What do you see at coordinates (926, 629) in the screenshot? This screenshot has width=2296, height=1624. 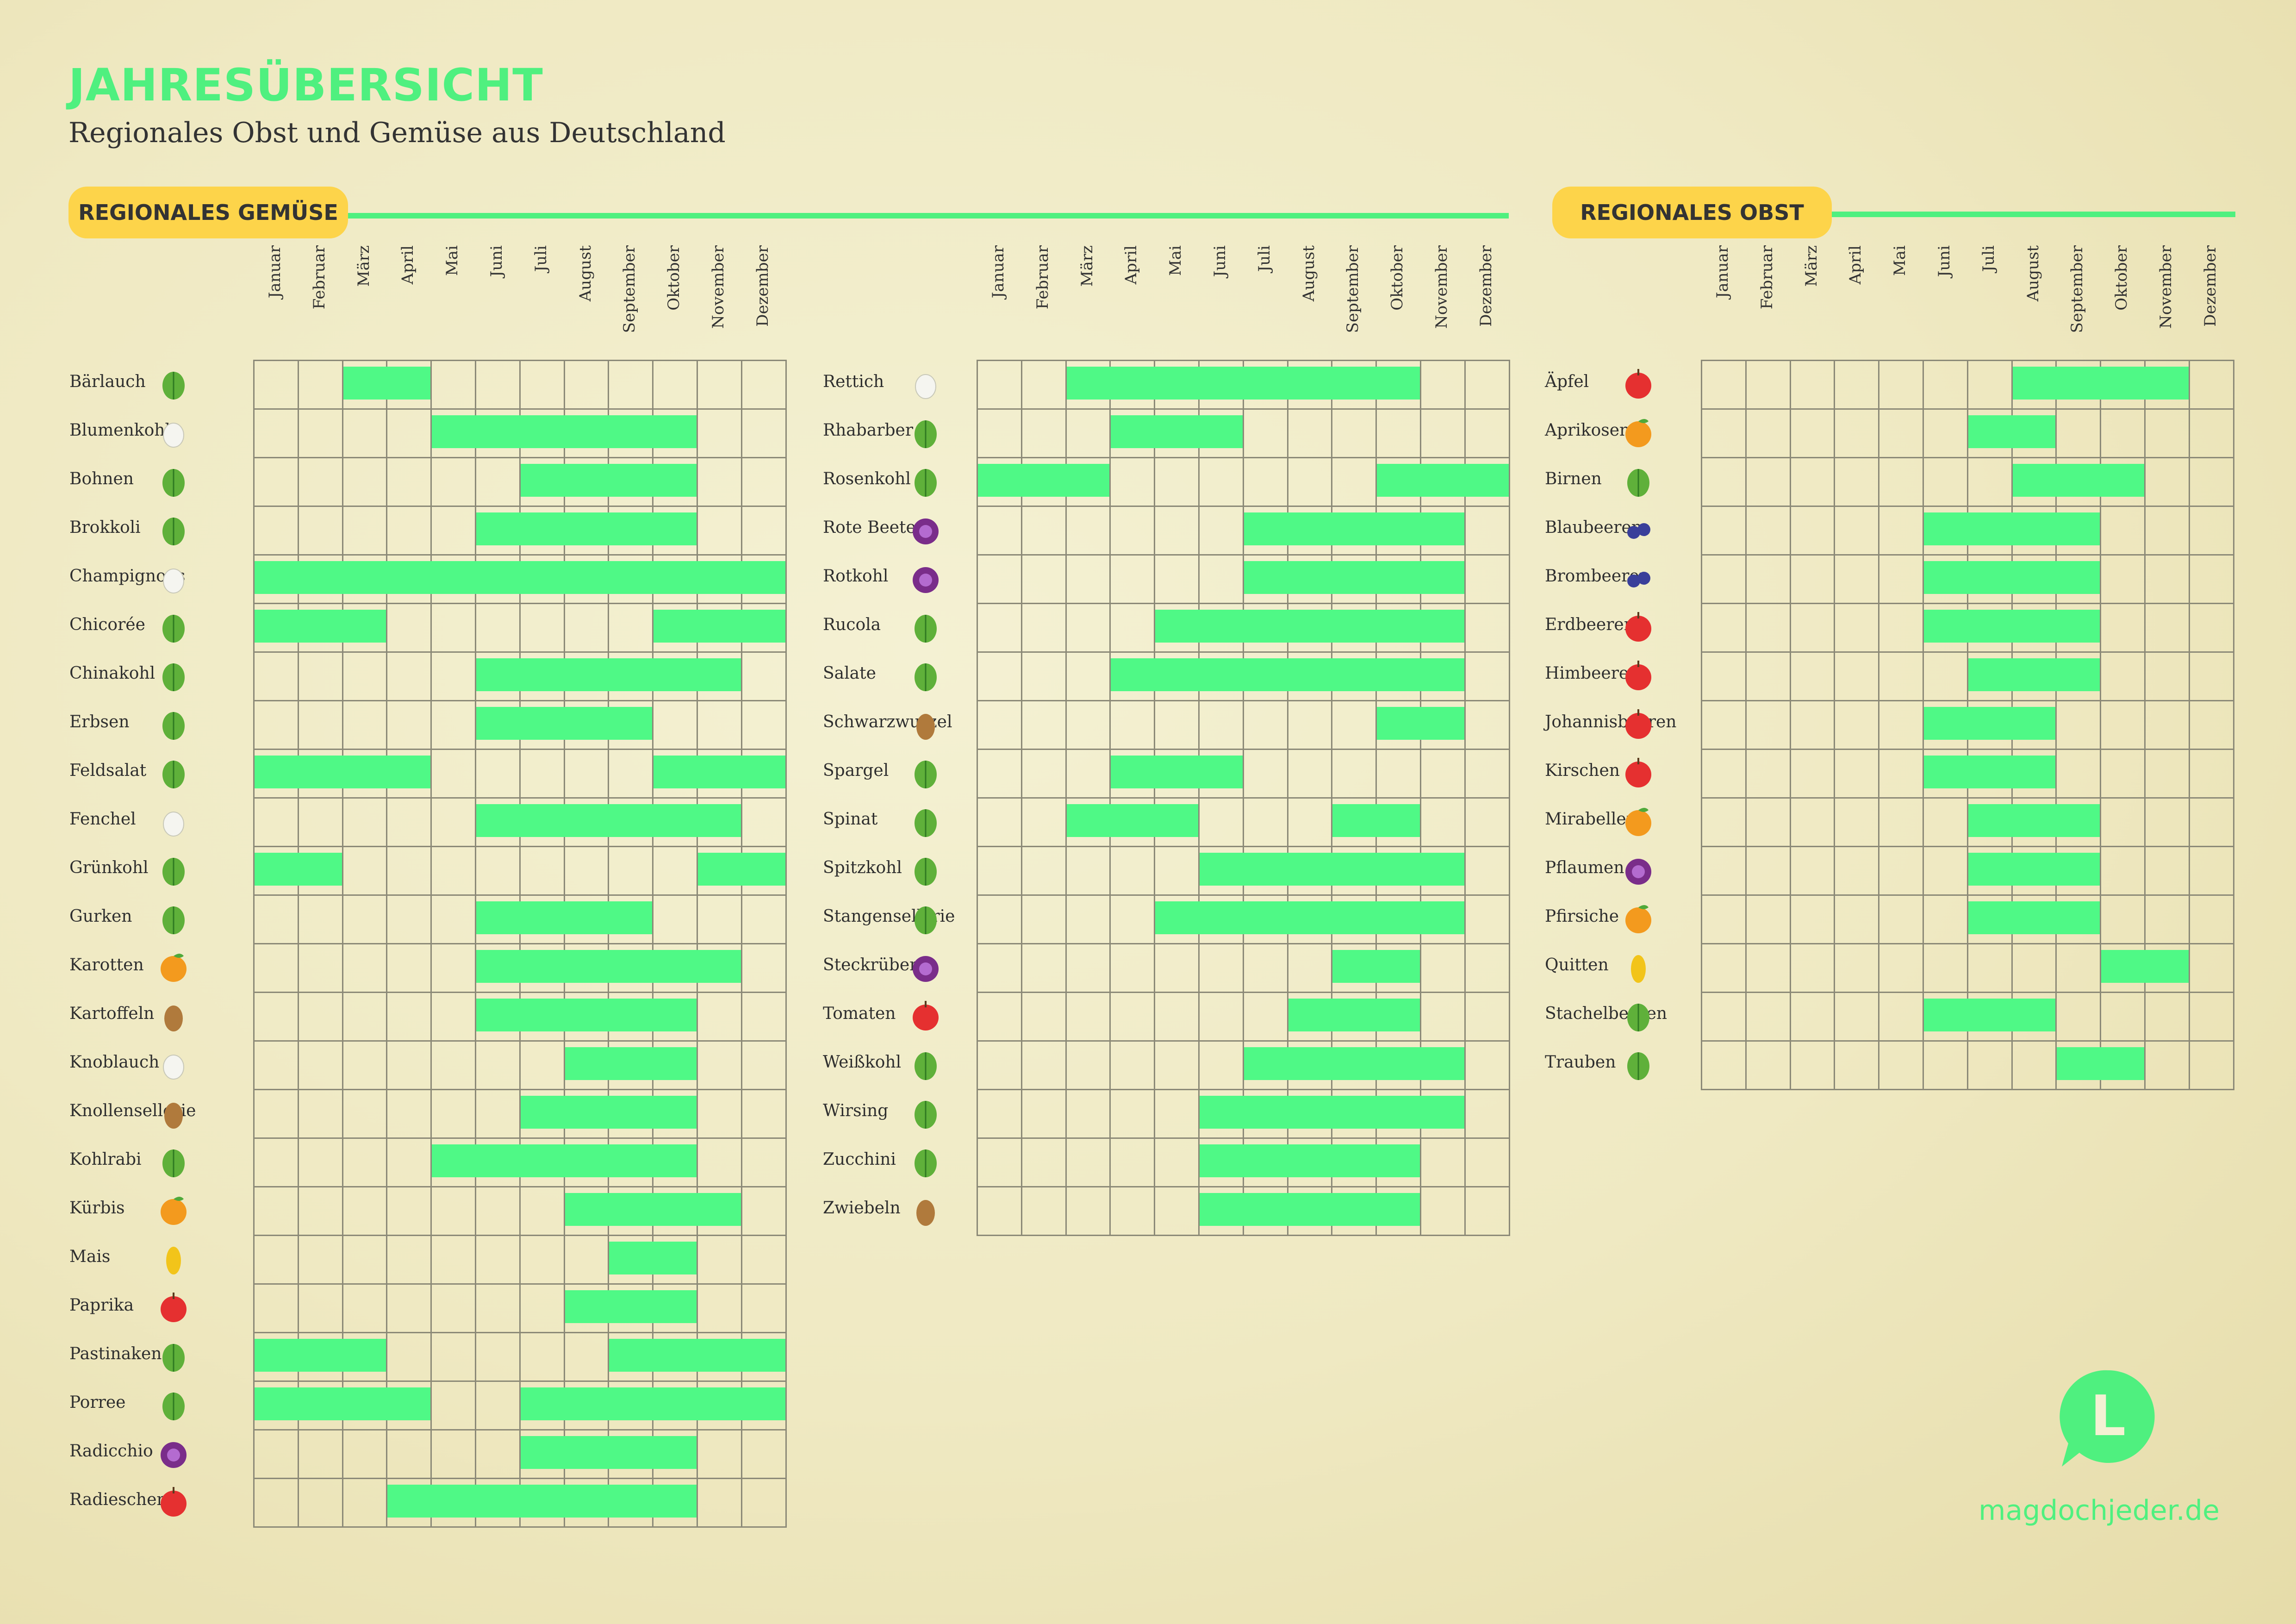 I see `rocket-icon` at bounding box center [926, 629].